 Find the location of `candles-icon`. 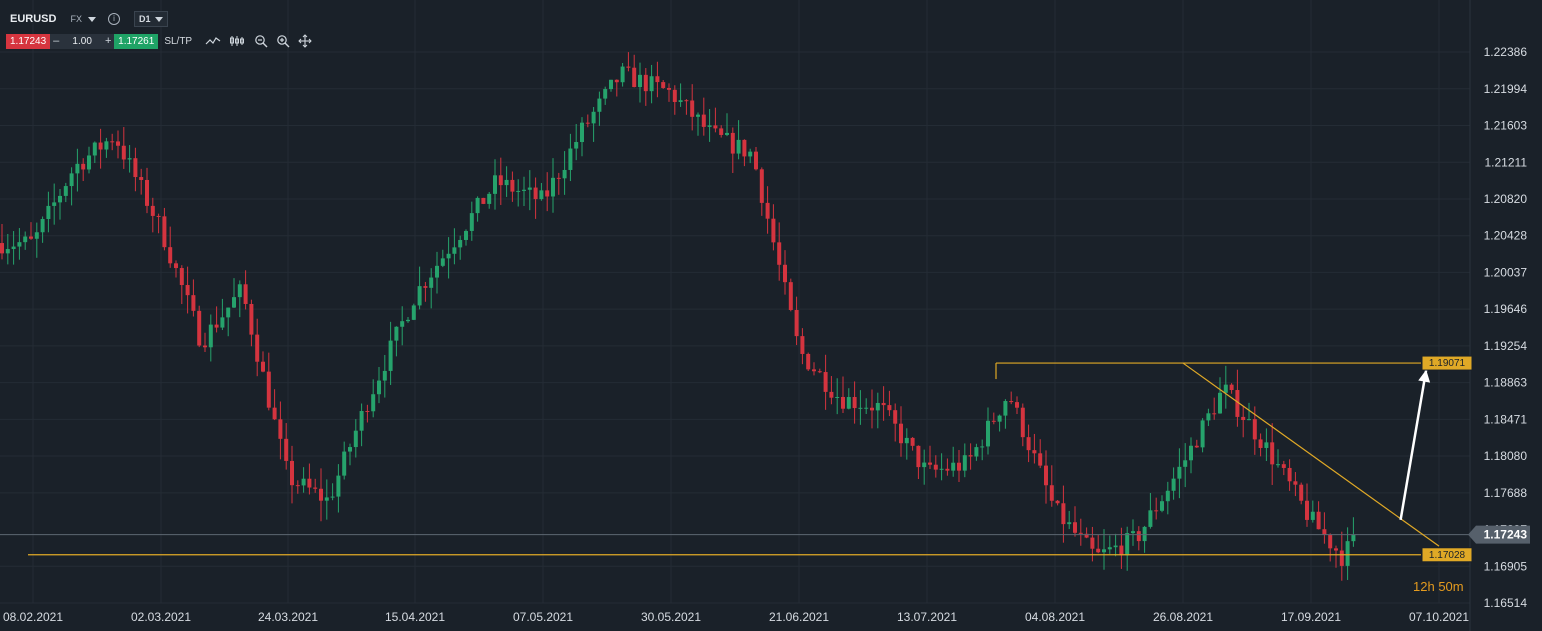

candles-icon is located at coordinates (237, 41).